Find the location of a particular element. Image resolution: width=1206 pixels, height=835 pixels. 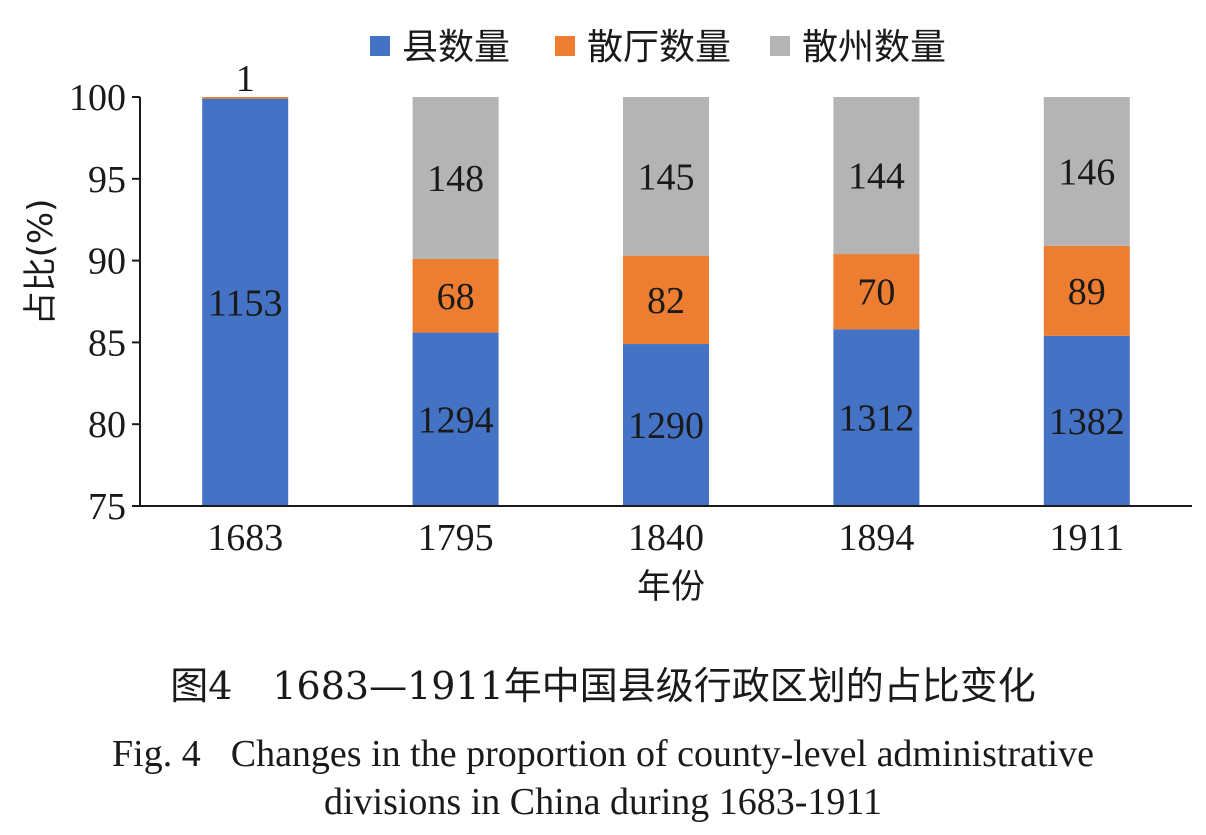

x-tick-label: 1894 is located at coordinates (876, 538).